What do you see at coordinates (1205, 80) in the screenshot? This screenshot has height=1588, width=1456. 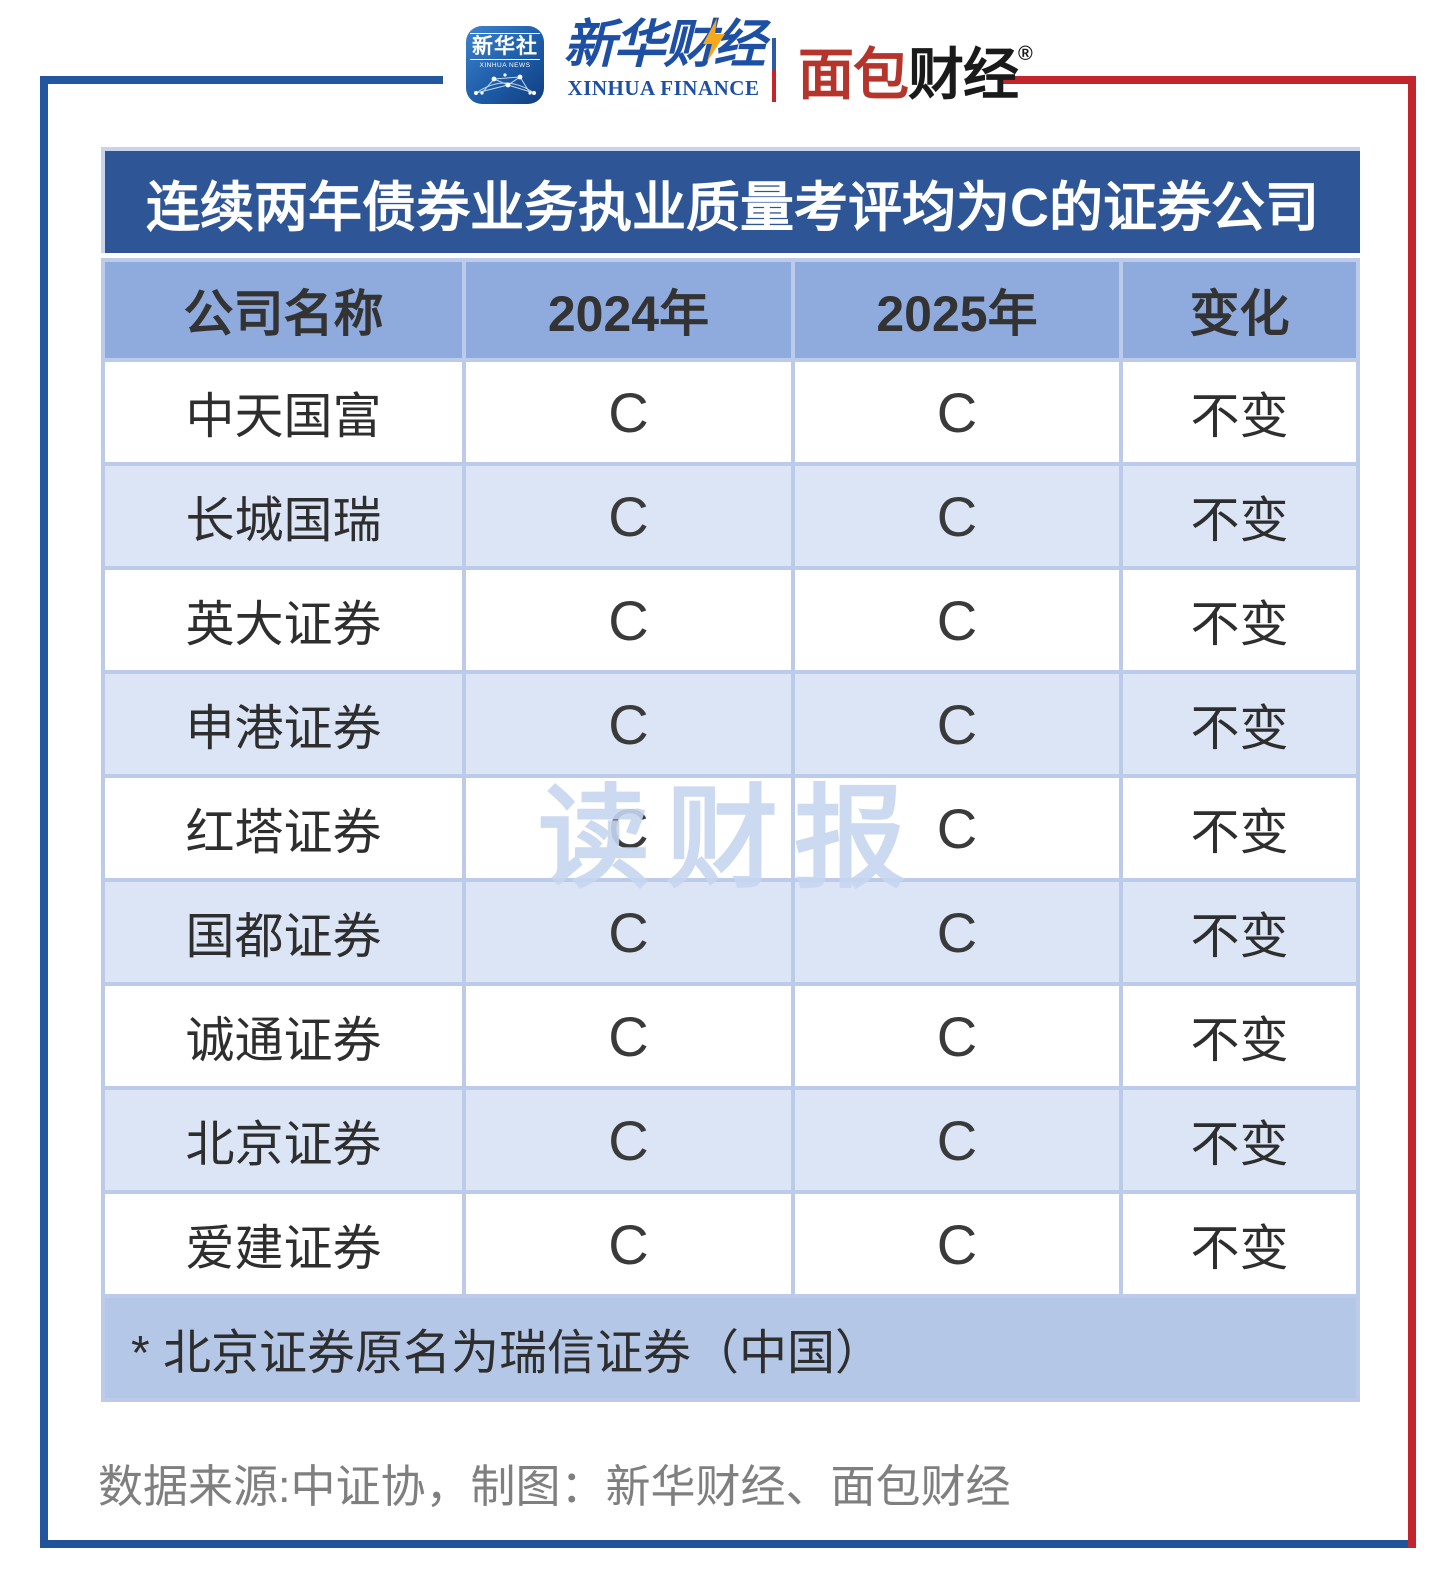 I see `frame-top-red-line` at bounding box center [1205, 80].